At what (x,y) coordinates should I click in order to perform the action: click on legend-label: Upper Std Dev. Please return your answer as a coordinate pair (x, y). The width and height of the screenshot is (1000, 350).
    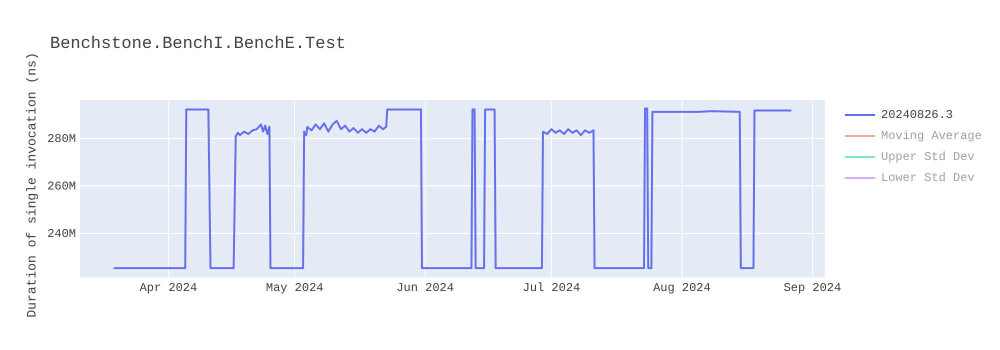
    Looking at the image, I should click on (928, 157).